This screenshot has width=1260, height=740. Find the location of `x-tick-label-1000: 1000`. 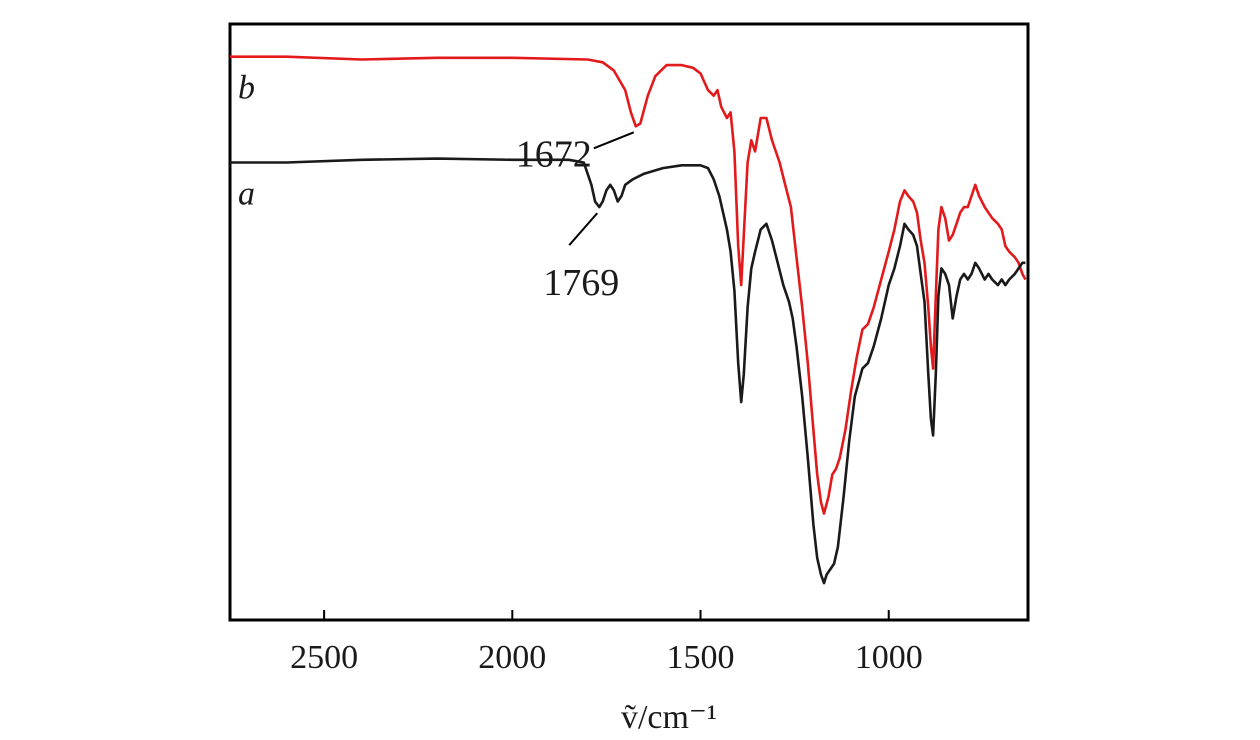

x-tick-label-1000: 1000 is located at coordinates (889, 657).